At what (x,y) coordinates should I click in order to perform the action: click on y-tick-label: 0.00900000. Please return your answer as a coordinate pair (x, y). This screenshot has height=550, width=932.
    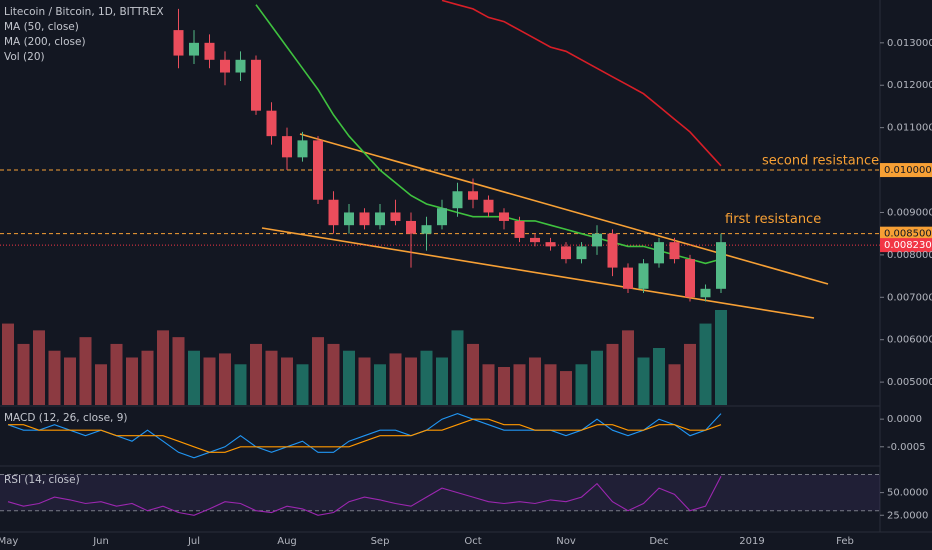
    Looking at the image, I should click on (909, 212).